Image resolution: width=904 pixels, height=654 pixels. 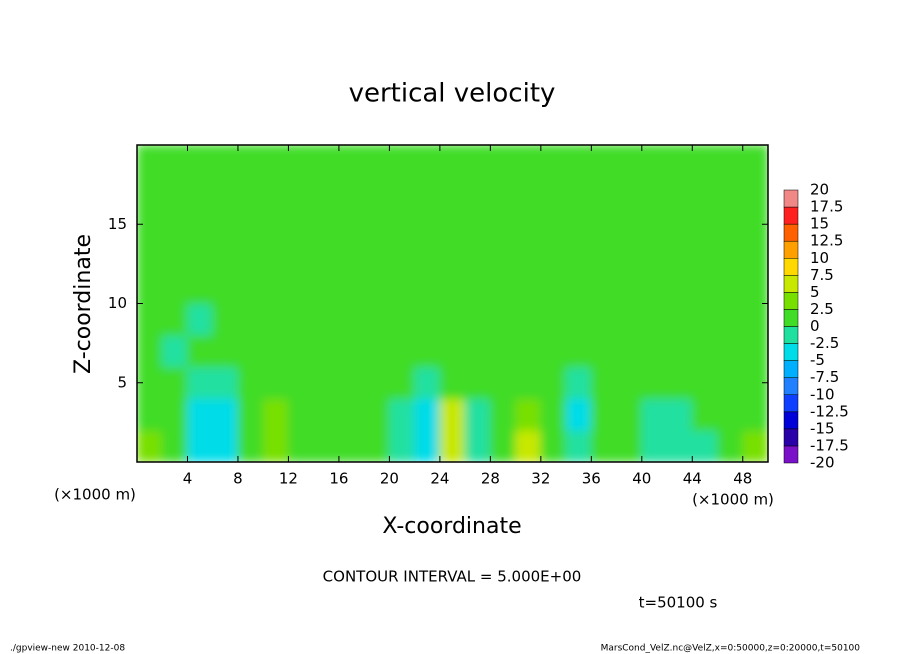 I want to click on y-tick-label: 5, so click(x=122, y=382).